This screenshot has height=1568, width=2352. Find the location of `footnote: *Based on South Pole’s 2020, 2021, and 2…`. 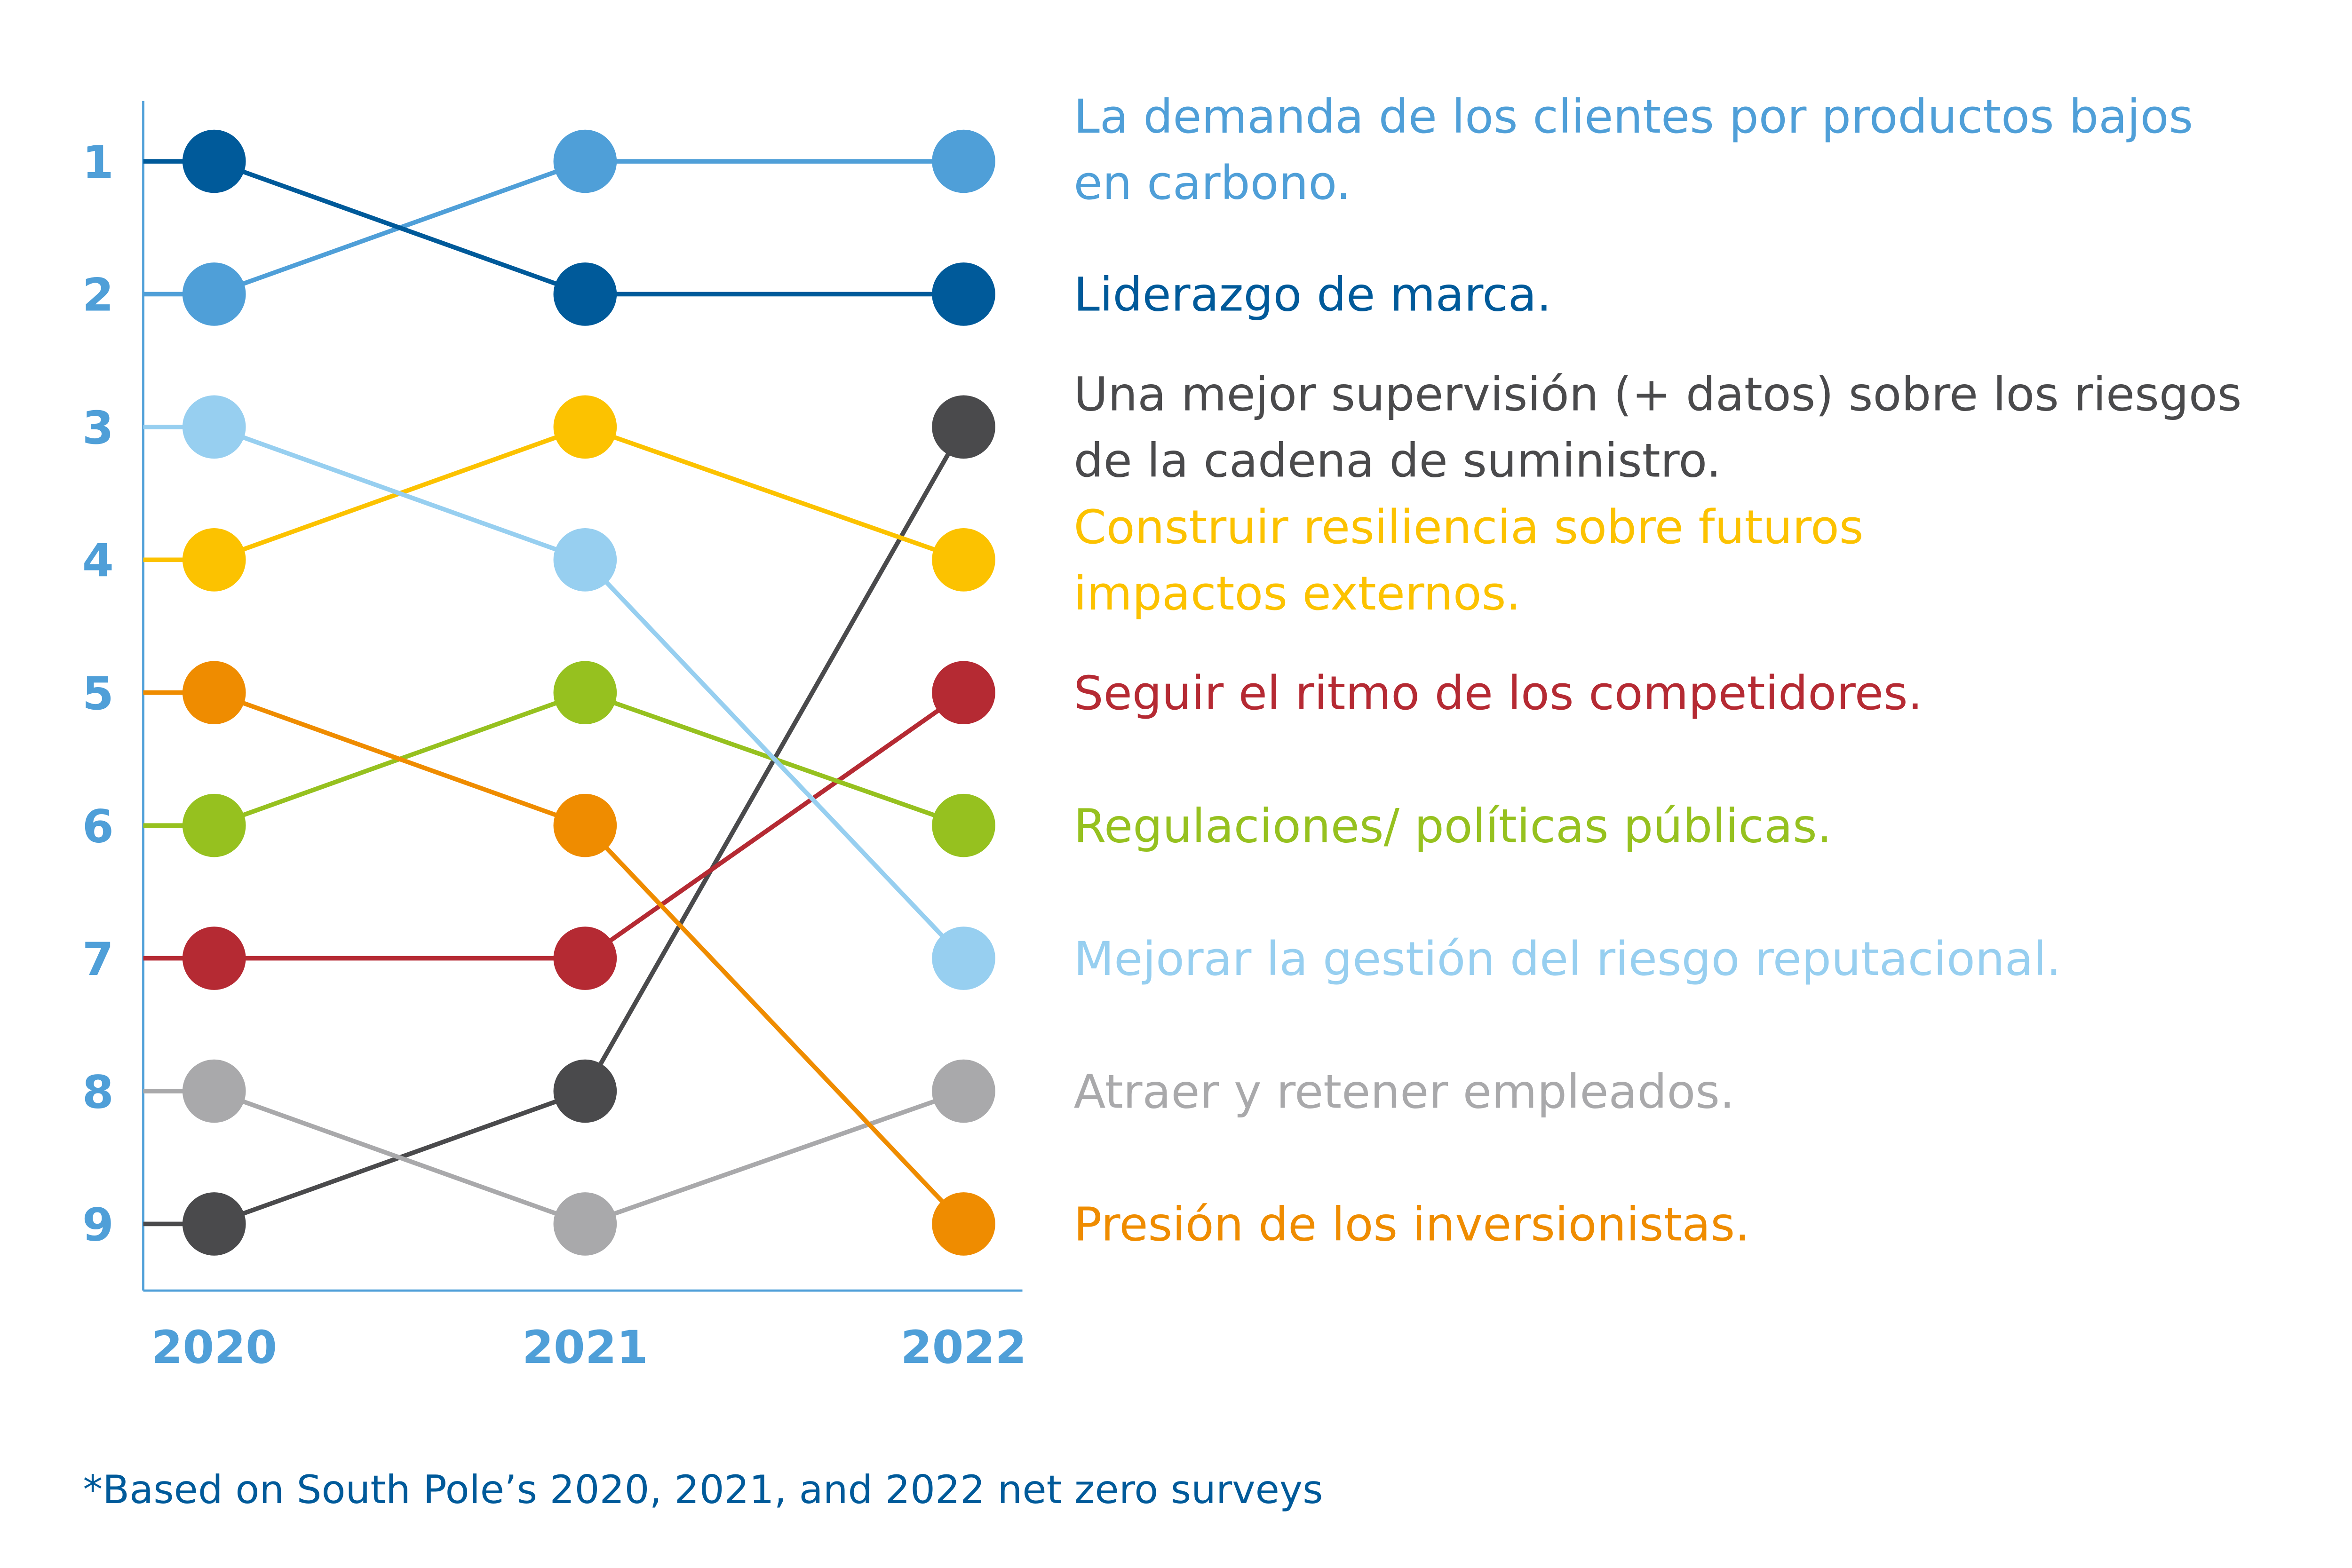

footnote: *Based on South Pole’s 2020, 2021, and 2… is located at coordinates (703, 1490).